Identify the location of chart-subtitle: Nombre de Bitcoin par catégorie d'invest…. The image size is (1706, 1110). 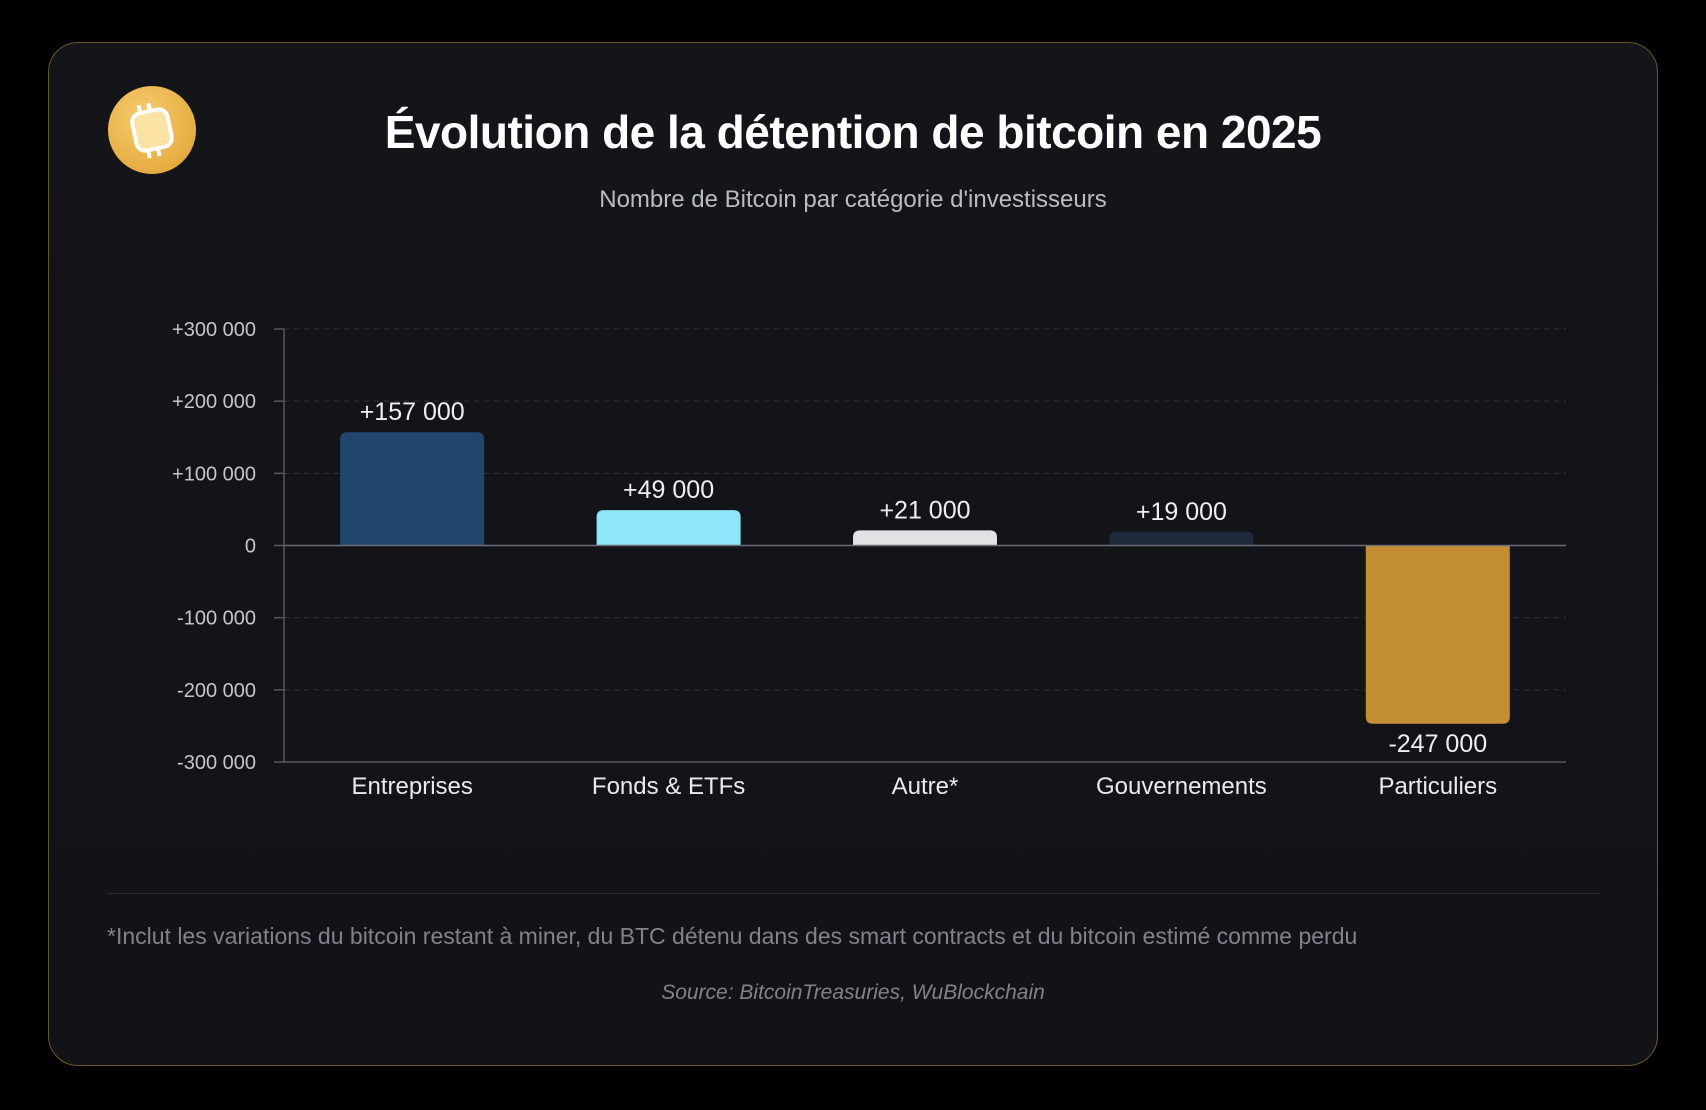
(853, 199).